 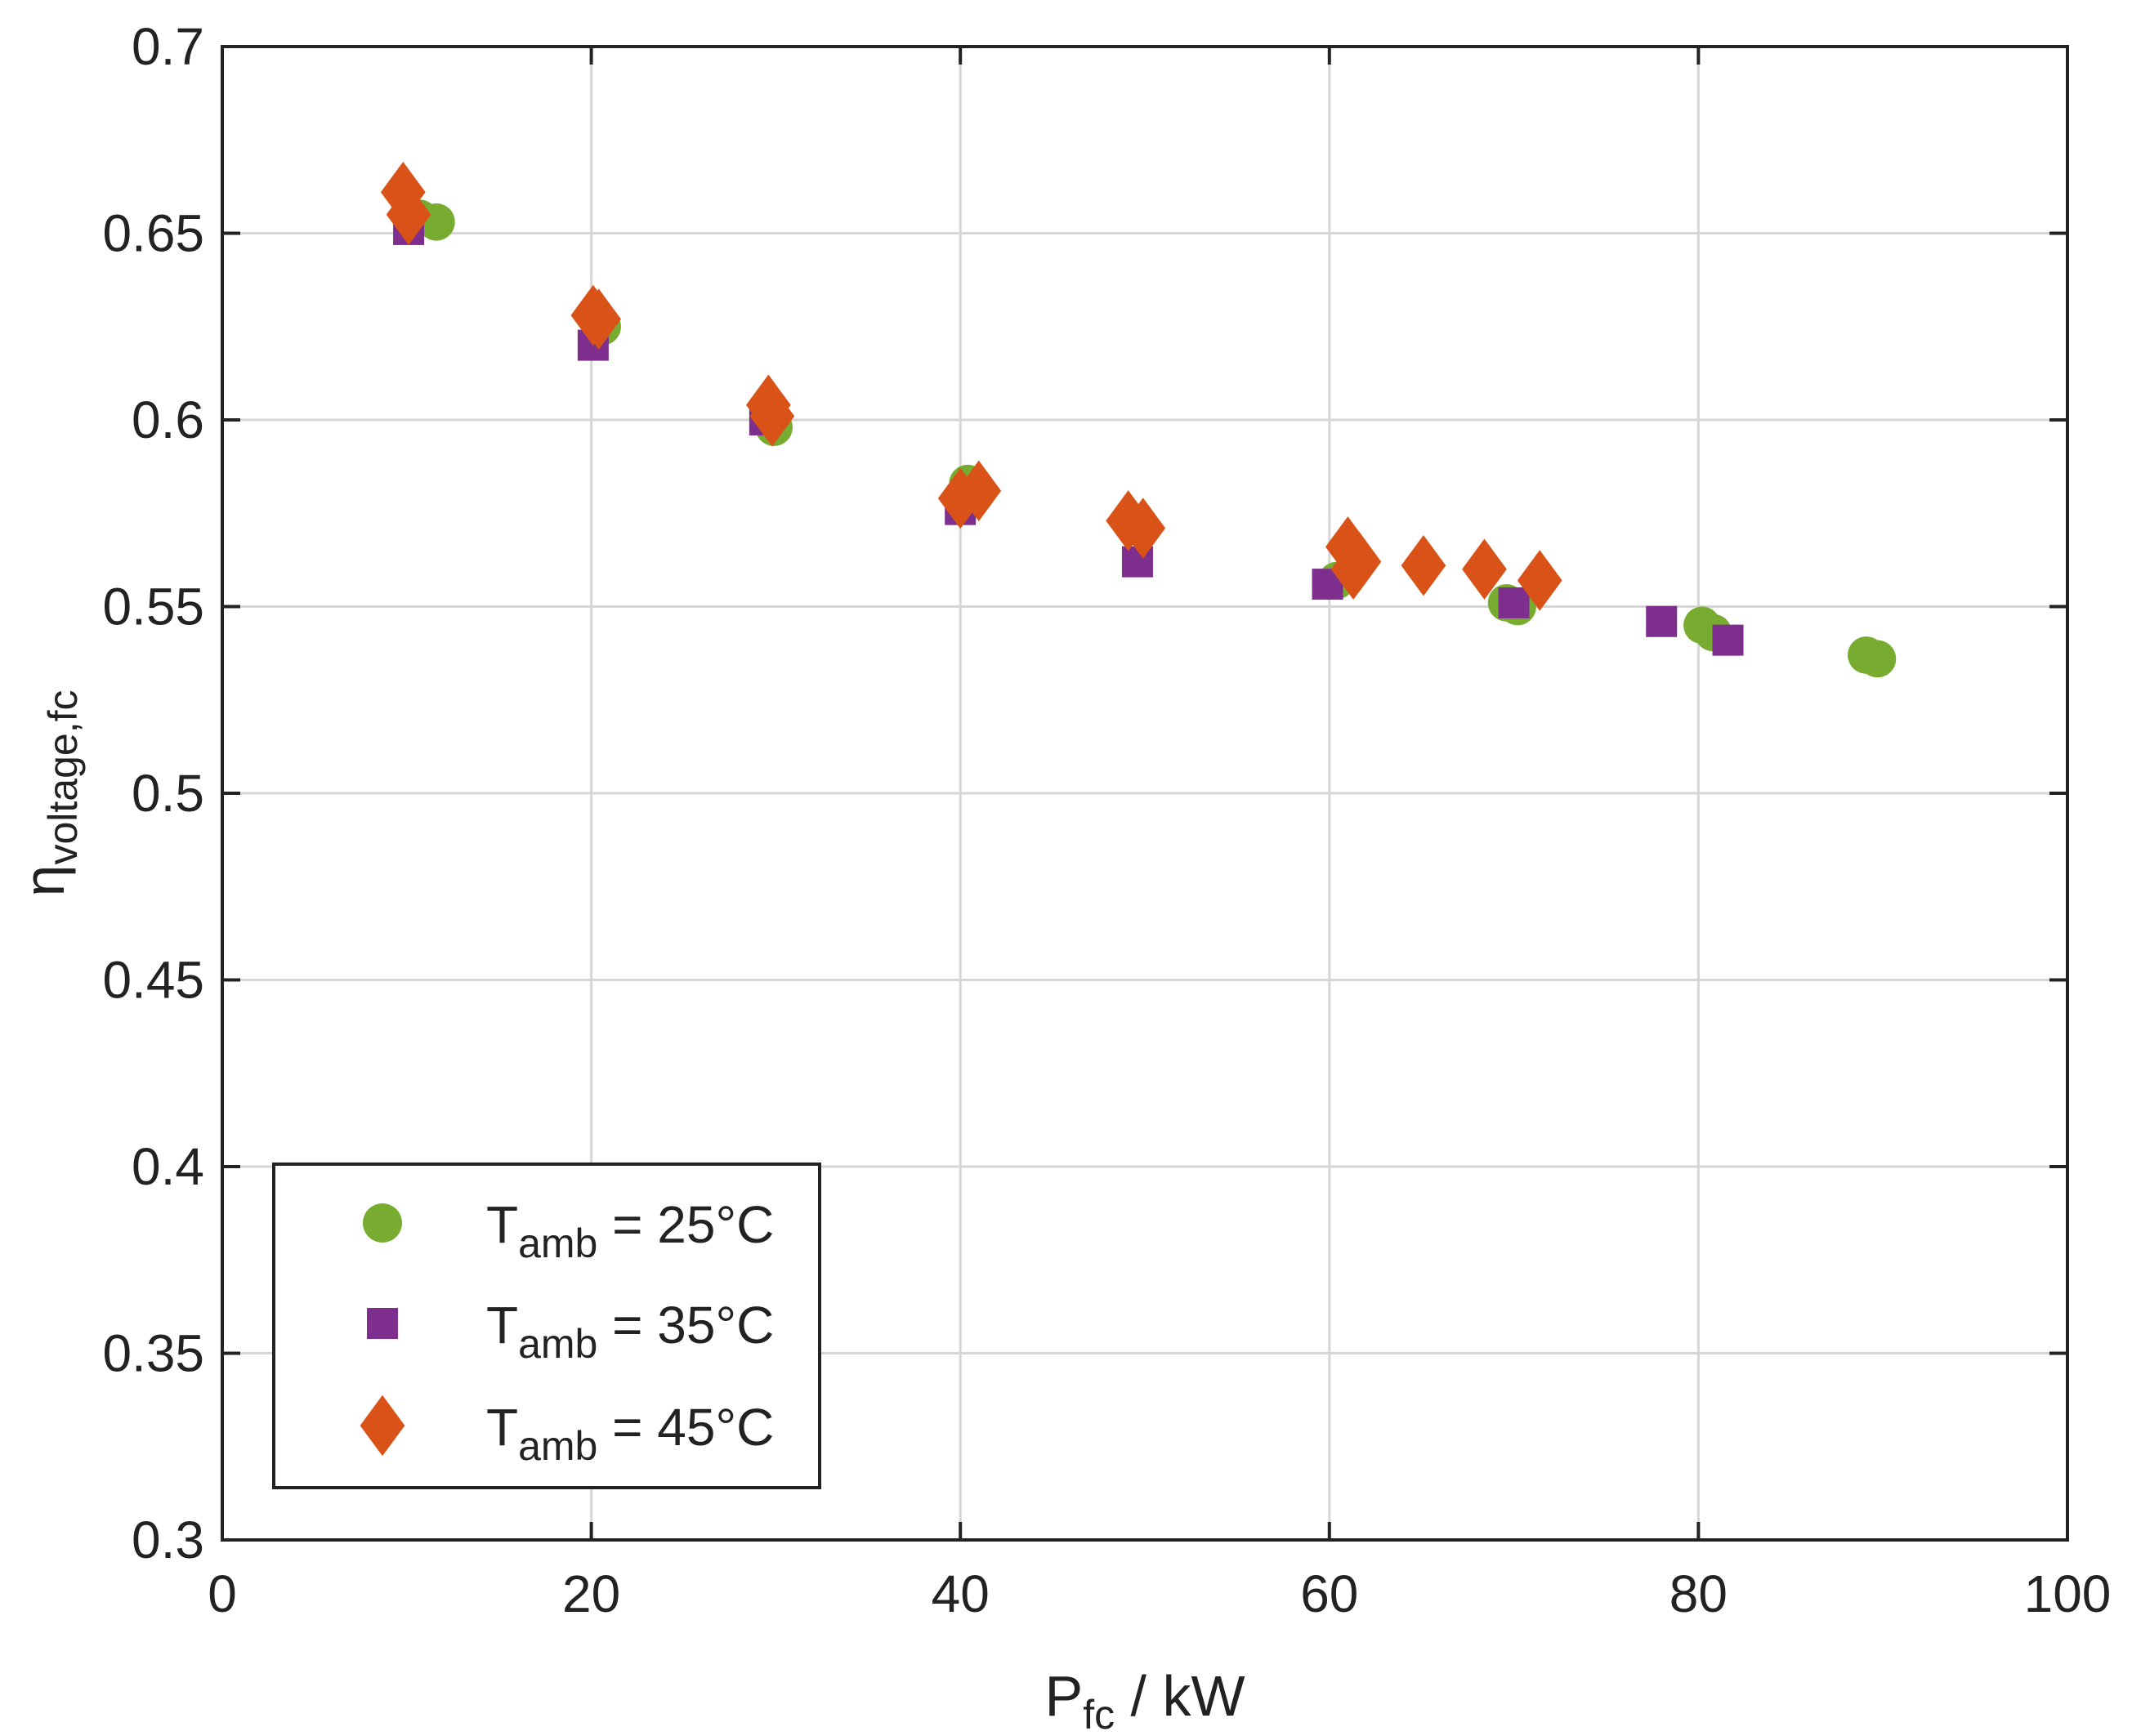 I want to click on y-tick-label: 0.35, so click(x=153, y=1353).